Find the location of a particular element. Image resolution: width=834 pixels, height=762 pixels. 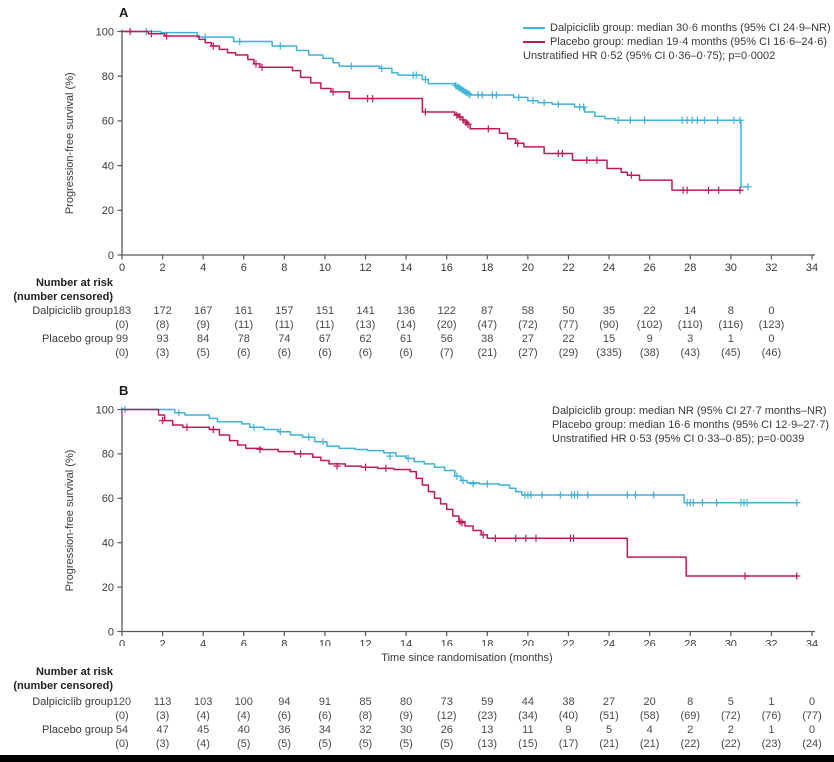

censored-value: (335) is located at coordinates (609, 353).